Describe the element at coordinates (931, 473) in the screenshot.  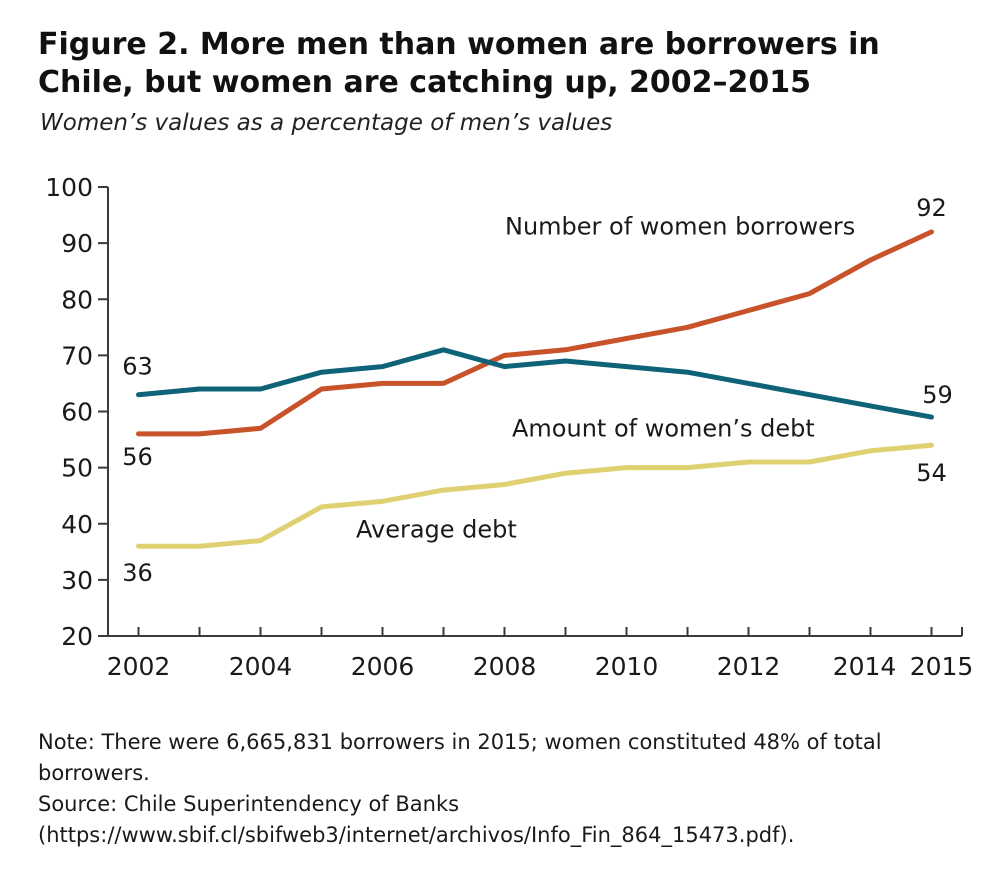
I see `series-end-value-label: 54` at that location.